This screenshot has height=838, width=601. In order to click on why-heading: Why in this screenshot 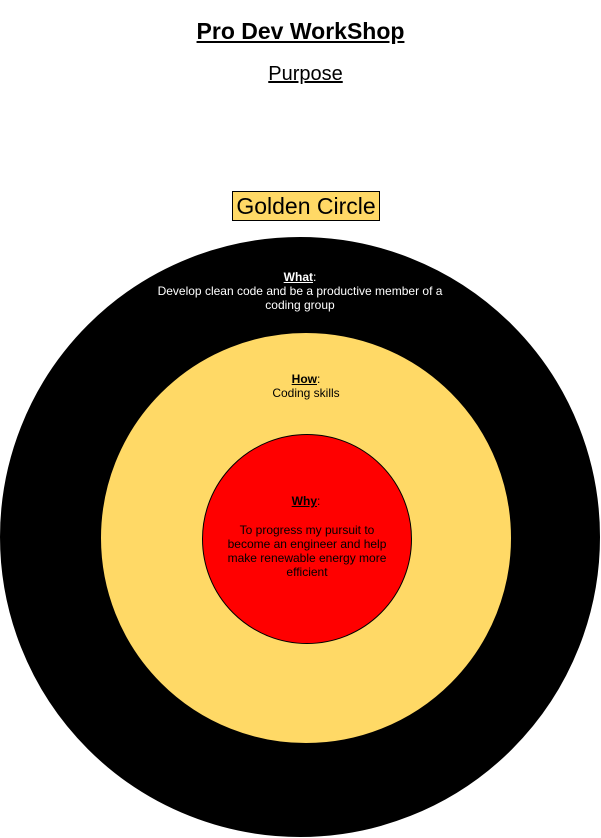, I will do `click(304, 501)`.